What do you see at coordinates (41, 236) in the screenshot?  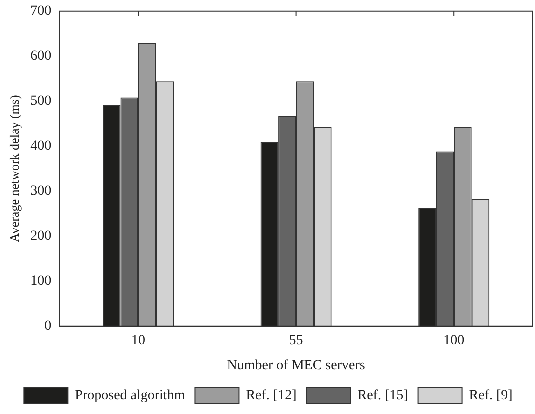 I see `y-tick-label: 200` at bounding box center [41, 236].